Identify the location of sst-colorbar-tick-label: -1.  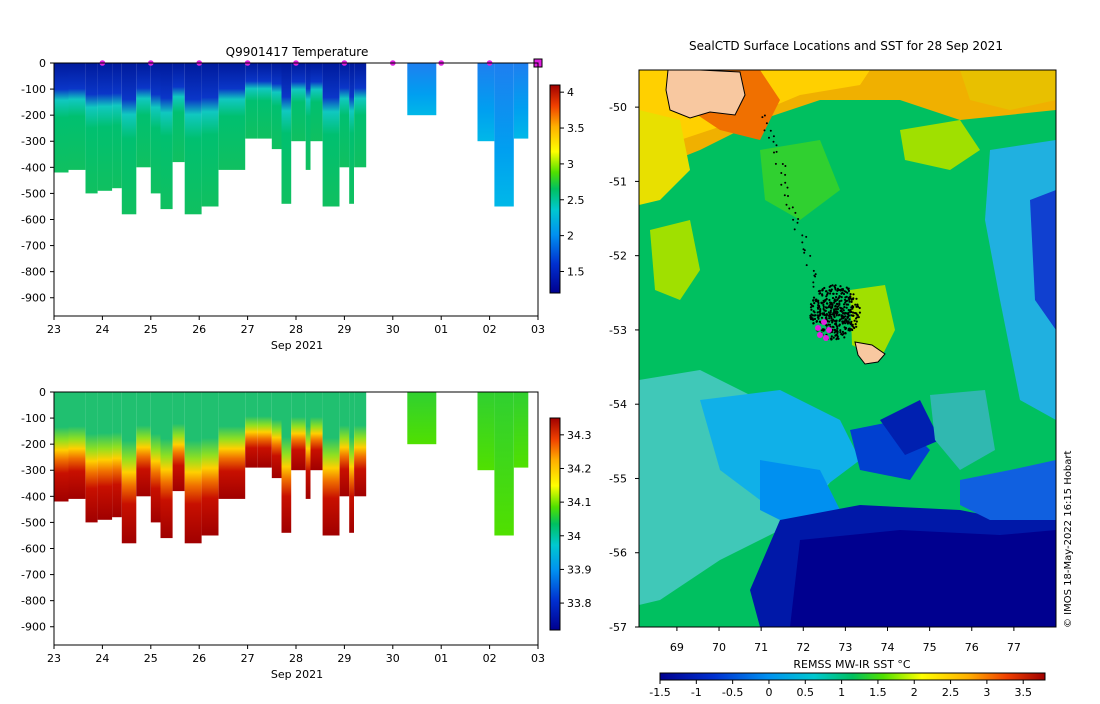
(696, 692).